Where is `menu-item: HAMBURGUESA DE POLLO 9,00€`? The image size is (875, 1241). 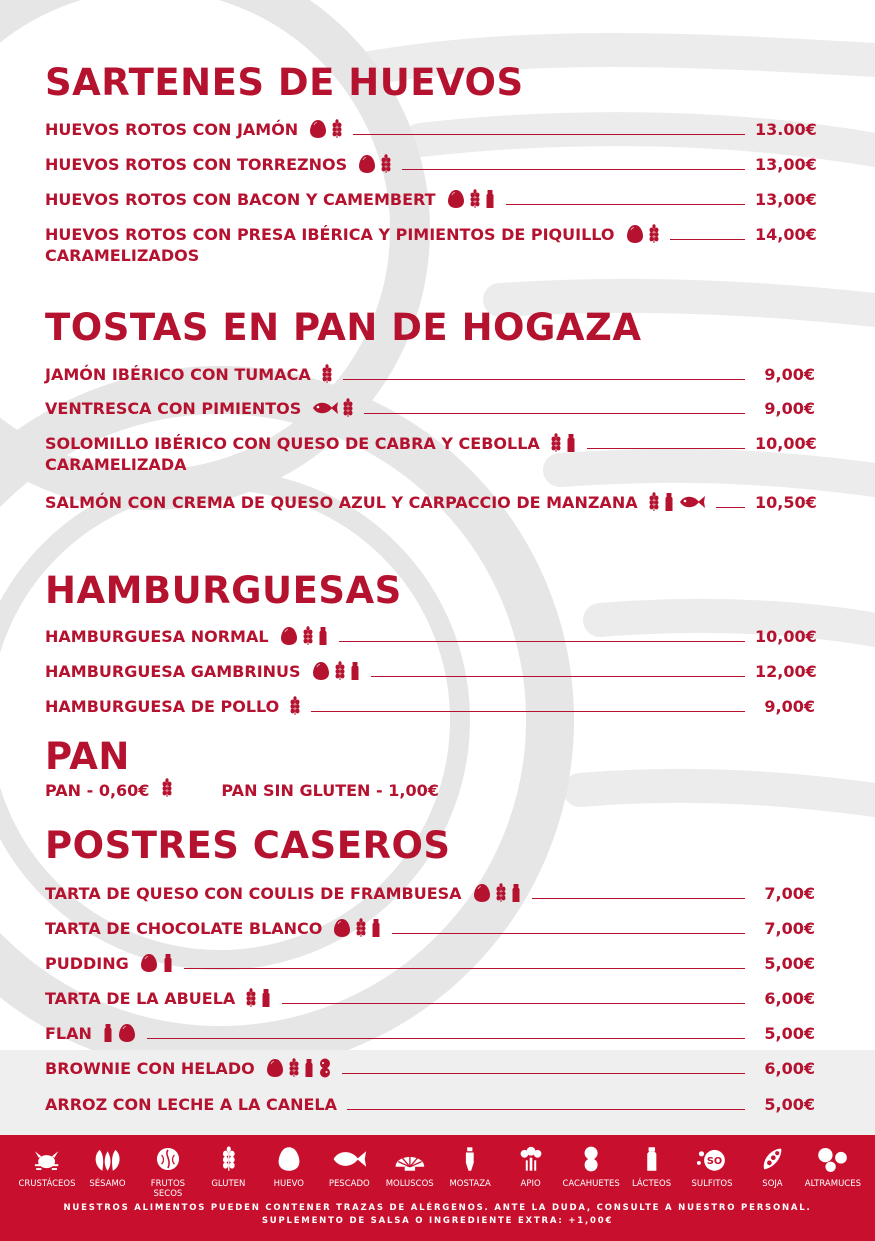
menu-item: HAMBURGUESA DE POLLO 9,00€ is located at coordinates (430, 706).